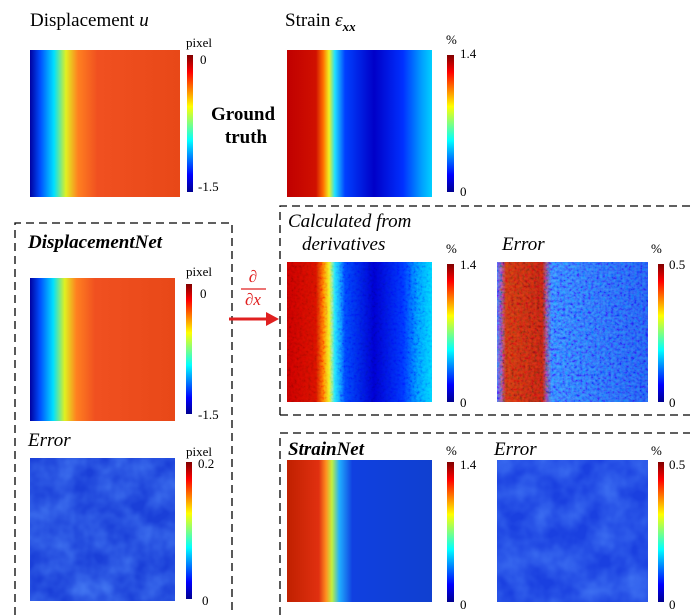 The width and height of the screenshot is (690, 615). What do you see at coordinates (206, 463) in the screenshot?
I see `colorbar-max: 0.2` at bounding box center [206, 463].